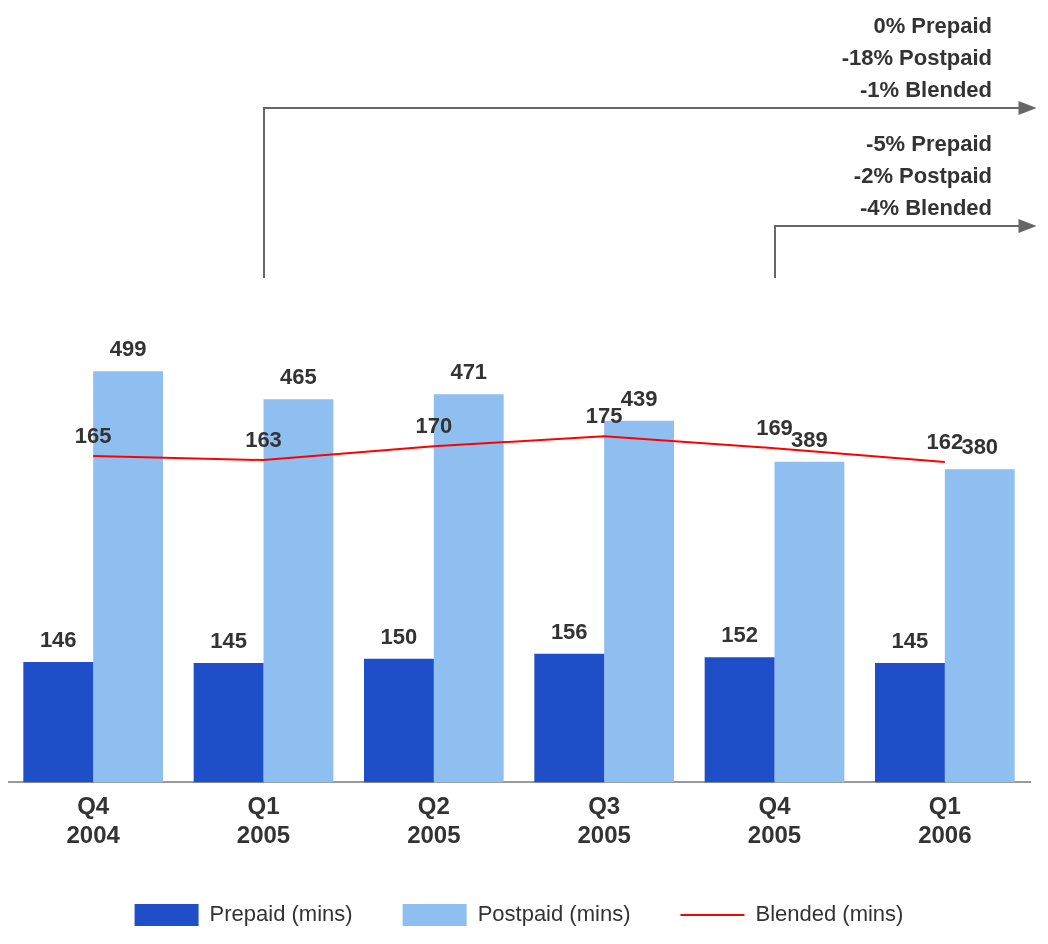 This screenshot has height=944, width=1048. What do you see at coordinates (945, 820) in the screenshot?
I see `x-tick-label: Q1 2006` at bounding box center [945, 820].